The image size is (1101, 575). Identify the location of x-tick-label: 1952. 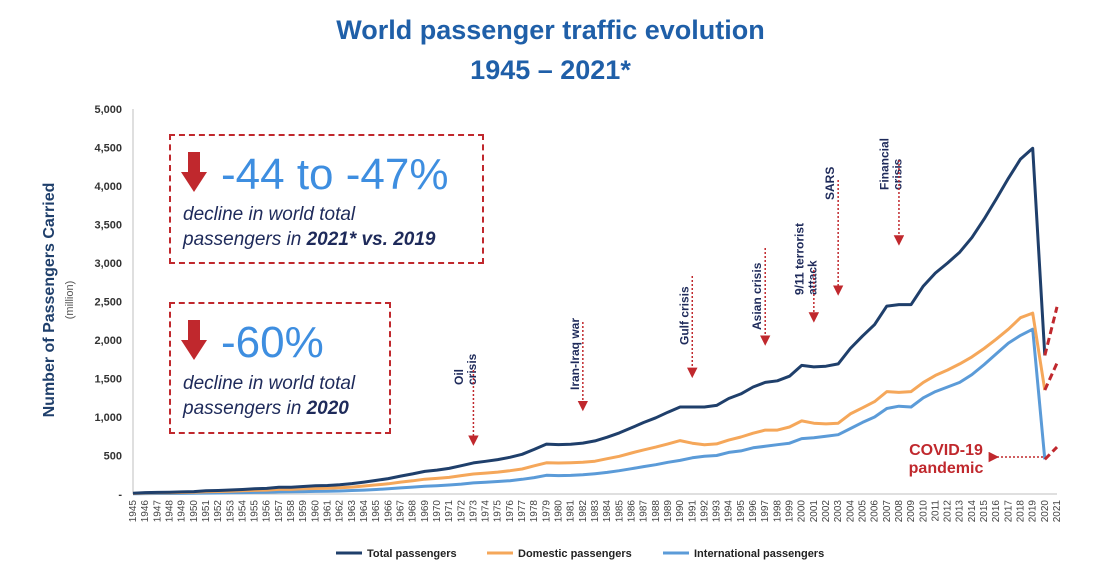
(218, 511).